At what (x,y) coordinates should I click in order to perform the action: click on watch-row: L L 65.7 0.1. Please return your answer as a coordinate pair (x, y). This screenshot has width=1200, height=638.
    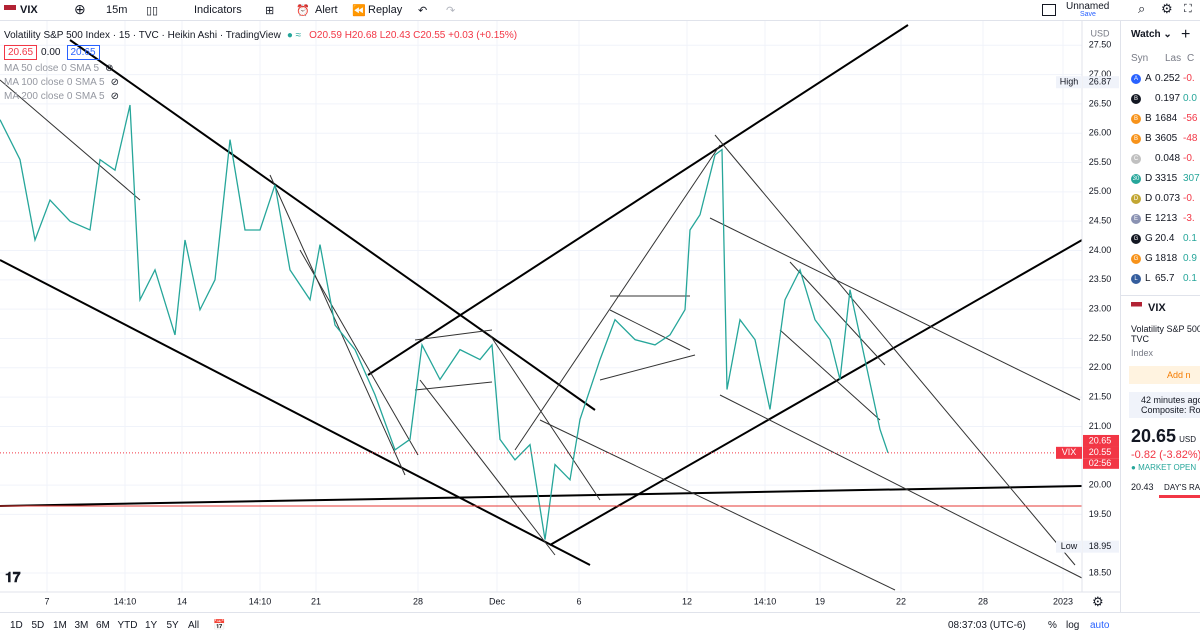
    Looking at the image, I should click on (1160, 279).